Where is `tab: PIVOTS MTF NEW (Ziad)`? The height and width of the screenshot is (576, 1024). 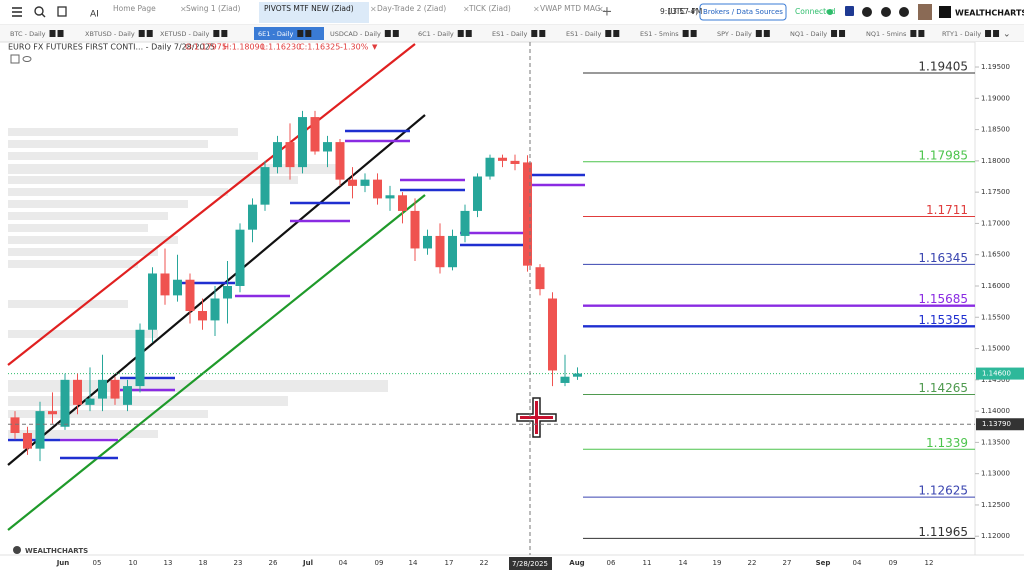
tab: PIVOTS MTF NEW (Ziad) is located at coordinates (309, 8).